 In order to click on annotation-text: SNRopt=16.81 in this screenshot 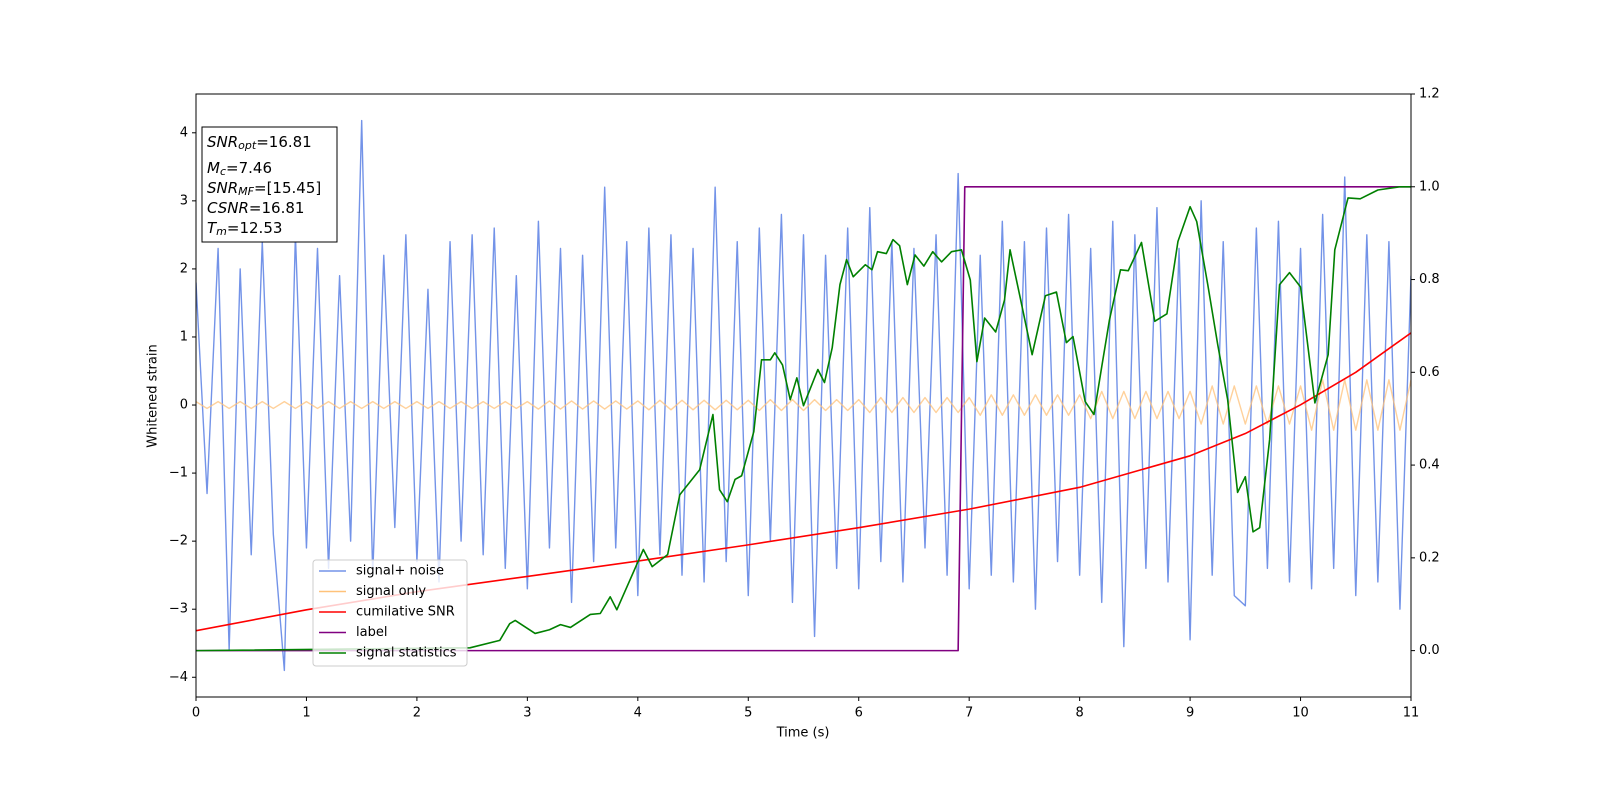, I will do `click(259, 143)`.